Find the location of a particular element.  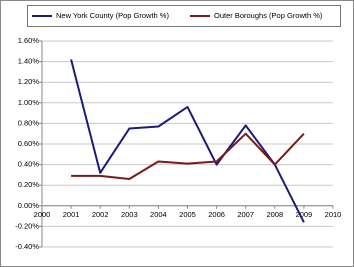

y-tick-label: 0.20% is located at coordinates (29, 184).